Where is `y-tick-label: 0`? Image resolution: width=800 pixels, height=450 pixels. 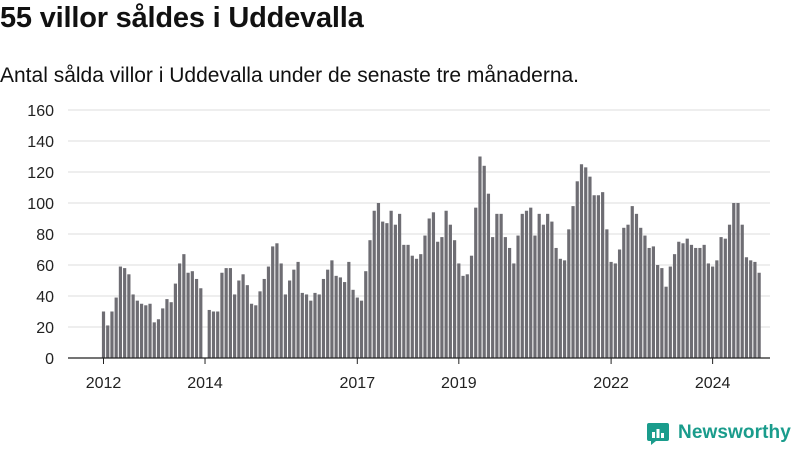 y-tick-label: 0 is located at coordinates (49, 359).